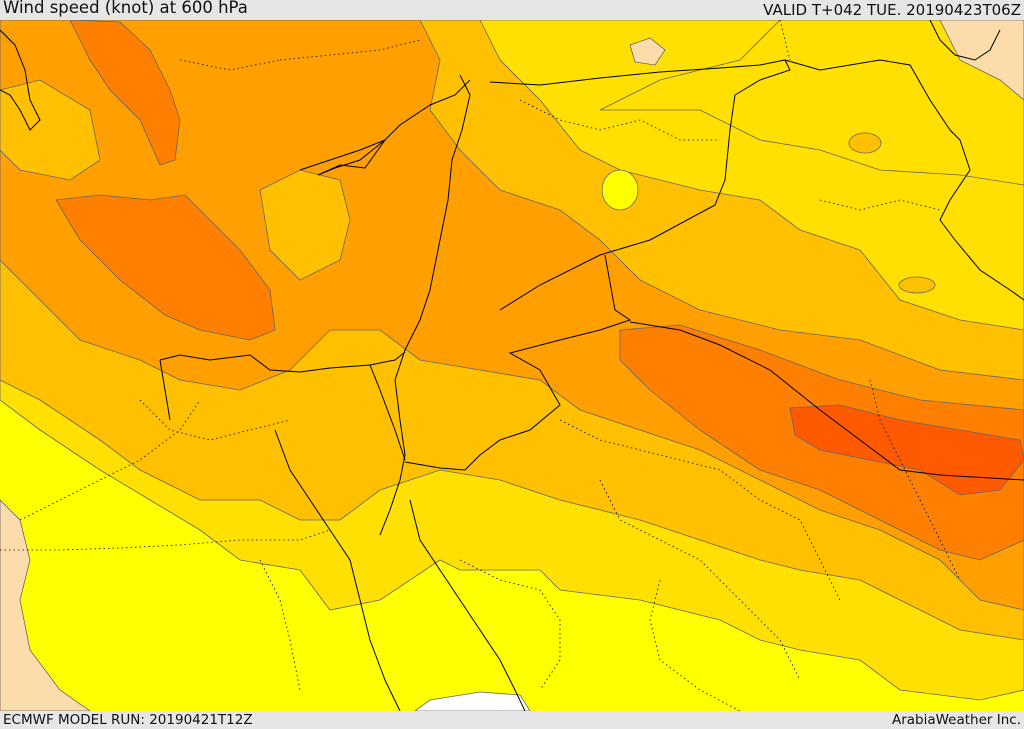 The image size is (1024, 729). What do you see at coordinates (125, 8) in the screenshot?
I see `map-title: Wind speed (knot) at 600 hPa` at bounding box center [125, 8].